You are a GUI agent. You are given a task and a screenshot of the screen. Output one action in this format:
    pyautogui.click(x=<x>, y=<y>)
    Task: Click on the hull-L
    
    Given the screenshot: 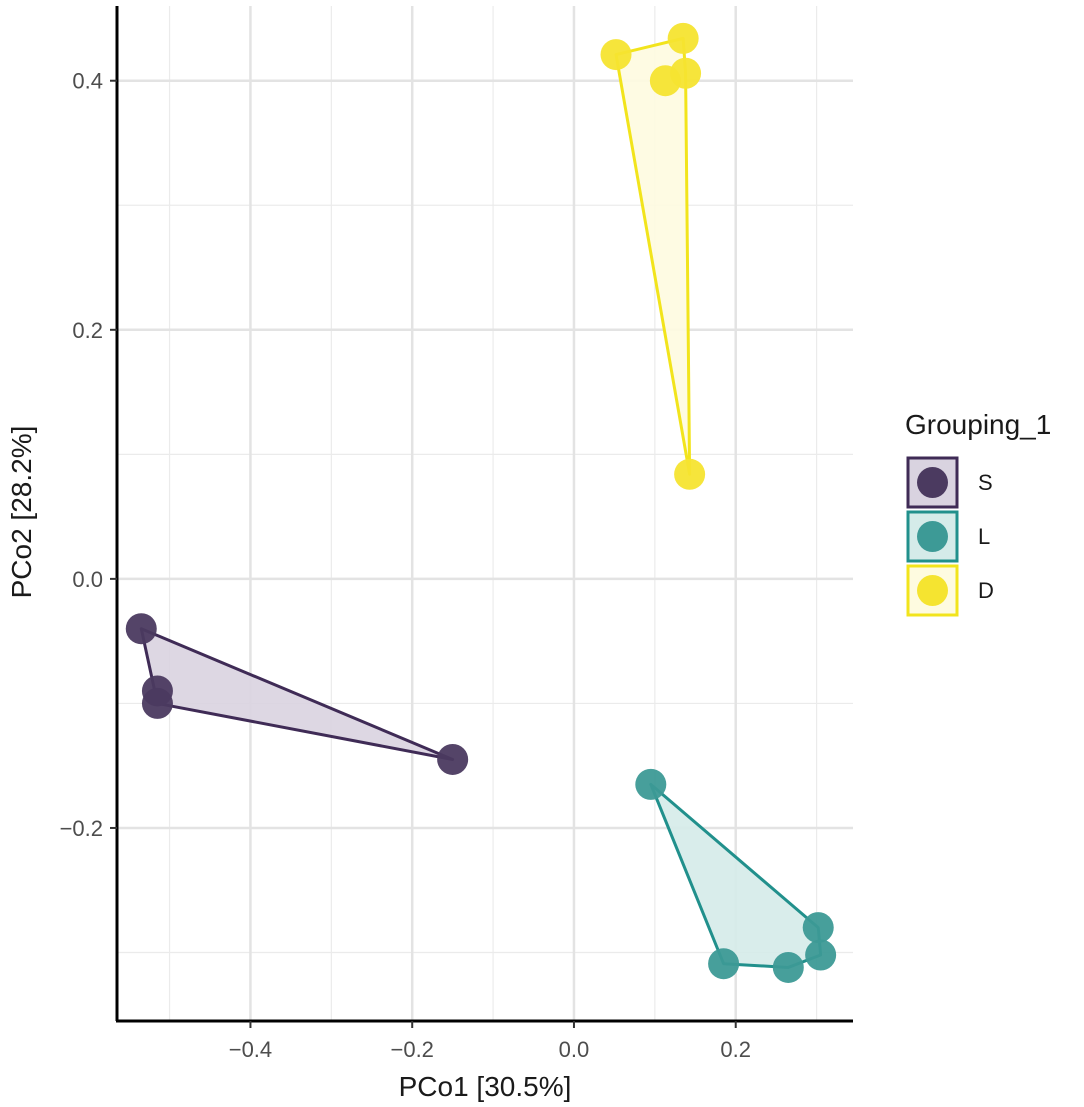 What is the action you would take?
    pyautogui.click(x=736, y=875)
    